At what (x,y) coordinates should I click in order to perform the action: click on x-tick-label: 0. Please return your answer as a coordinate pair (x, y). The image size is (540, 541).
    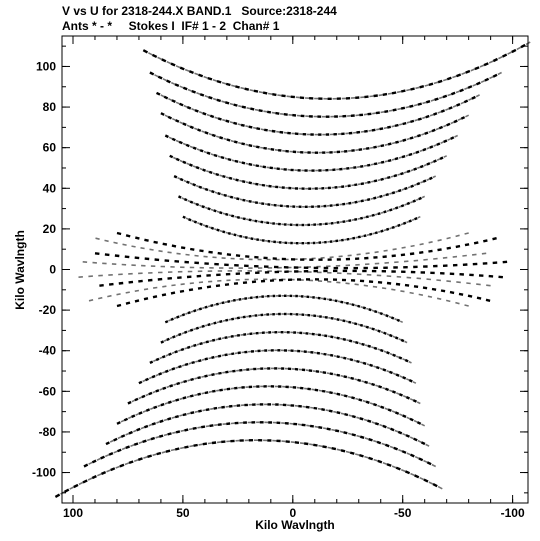
    Looking at the image, I should click on (292, 513).